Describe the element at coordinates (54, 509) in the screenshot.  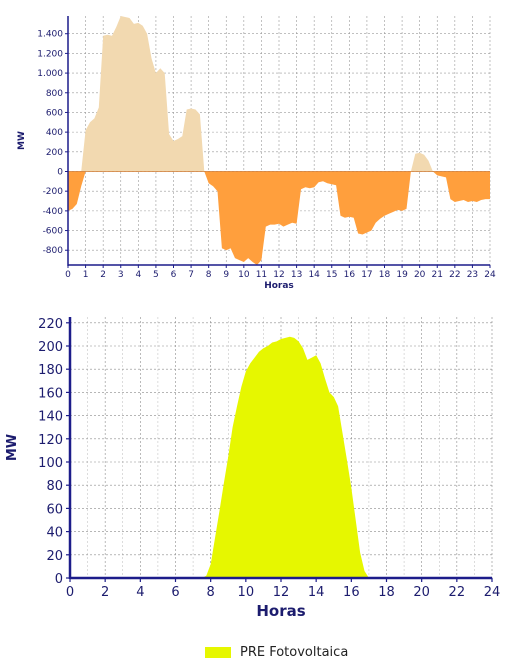
I see `y-tick-label: 60` at that location.